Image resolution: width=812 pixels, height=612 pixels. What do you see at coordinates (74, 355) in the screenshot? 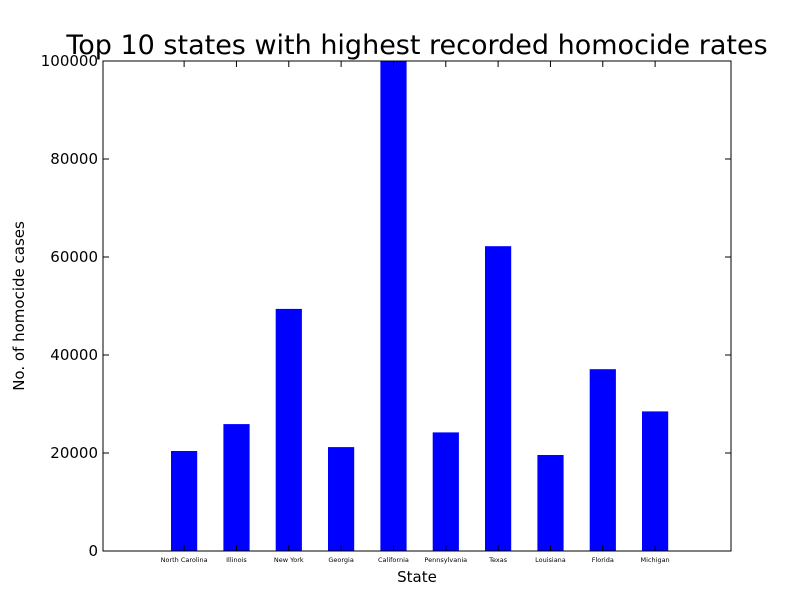
I see `y-tick-label: 40000` at bounding box center [74, 355].